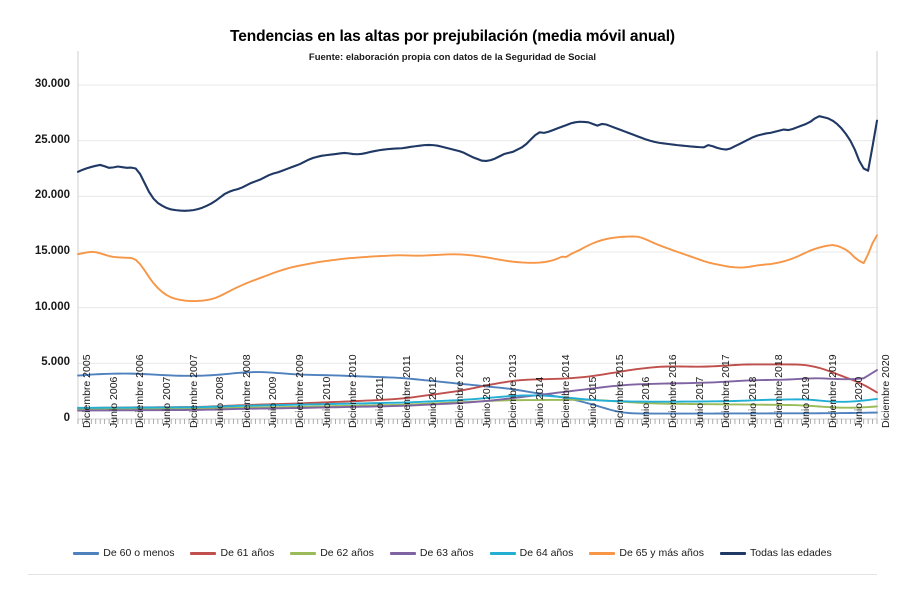 The image size is (905, 602). What do you see at coordinates (791, 553) in the screenshot?
I see `legend-label: Todas las edades` at bounding box center [791, 553].